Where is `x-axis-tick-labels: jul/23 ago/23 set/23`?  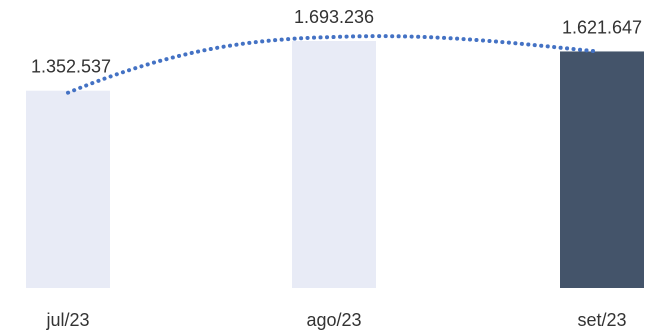 x-axis-tick-labels: jul/23 ago/23 set/23 is located at coordinates (335, 320).